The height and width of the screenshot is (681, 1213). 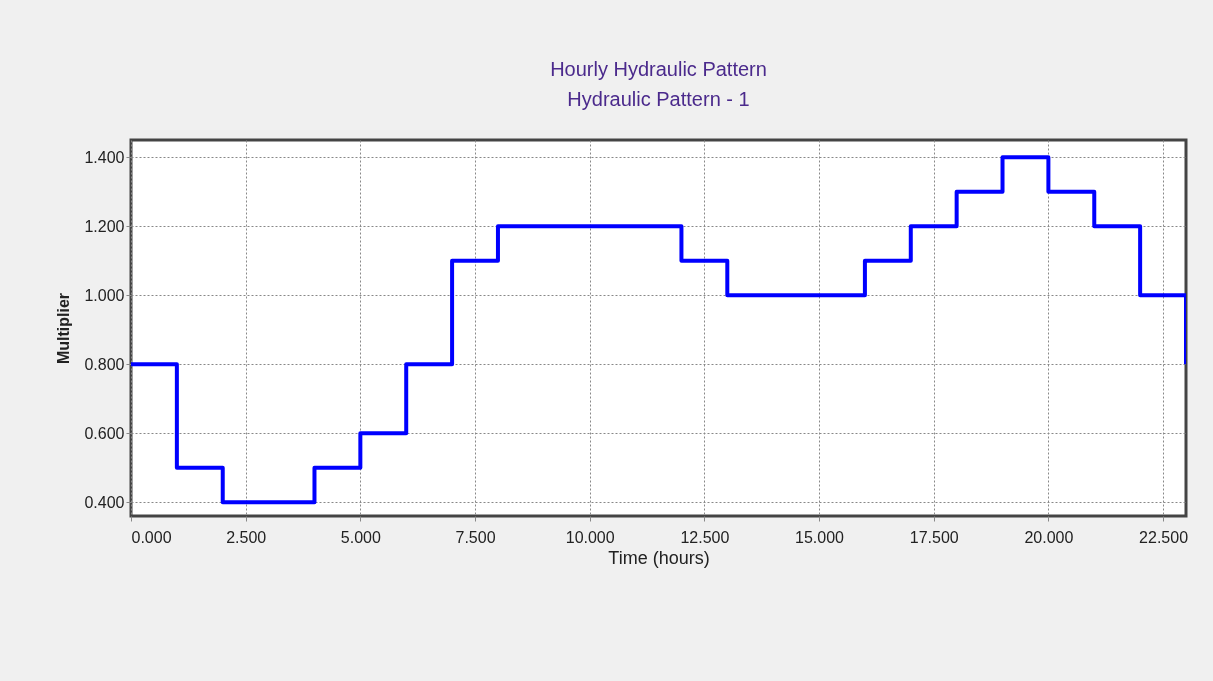 What do you see at coordinates (659, 557) in the screenshot?
I see `x-axis-title: Time (hours)` at bounding box center [659, 557].